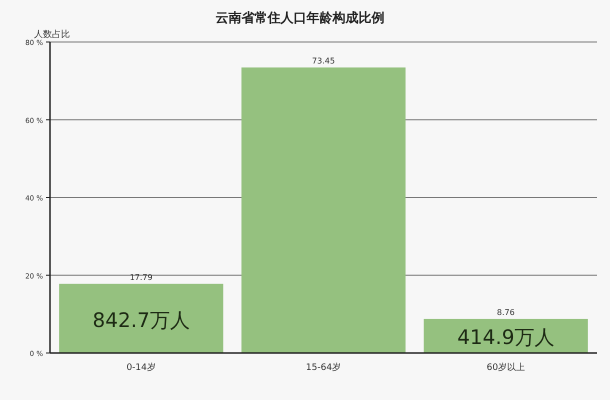 The width and height of the screenshot is (610, 400). I want to click on data-label: 17.79, so click(141, 277).